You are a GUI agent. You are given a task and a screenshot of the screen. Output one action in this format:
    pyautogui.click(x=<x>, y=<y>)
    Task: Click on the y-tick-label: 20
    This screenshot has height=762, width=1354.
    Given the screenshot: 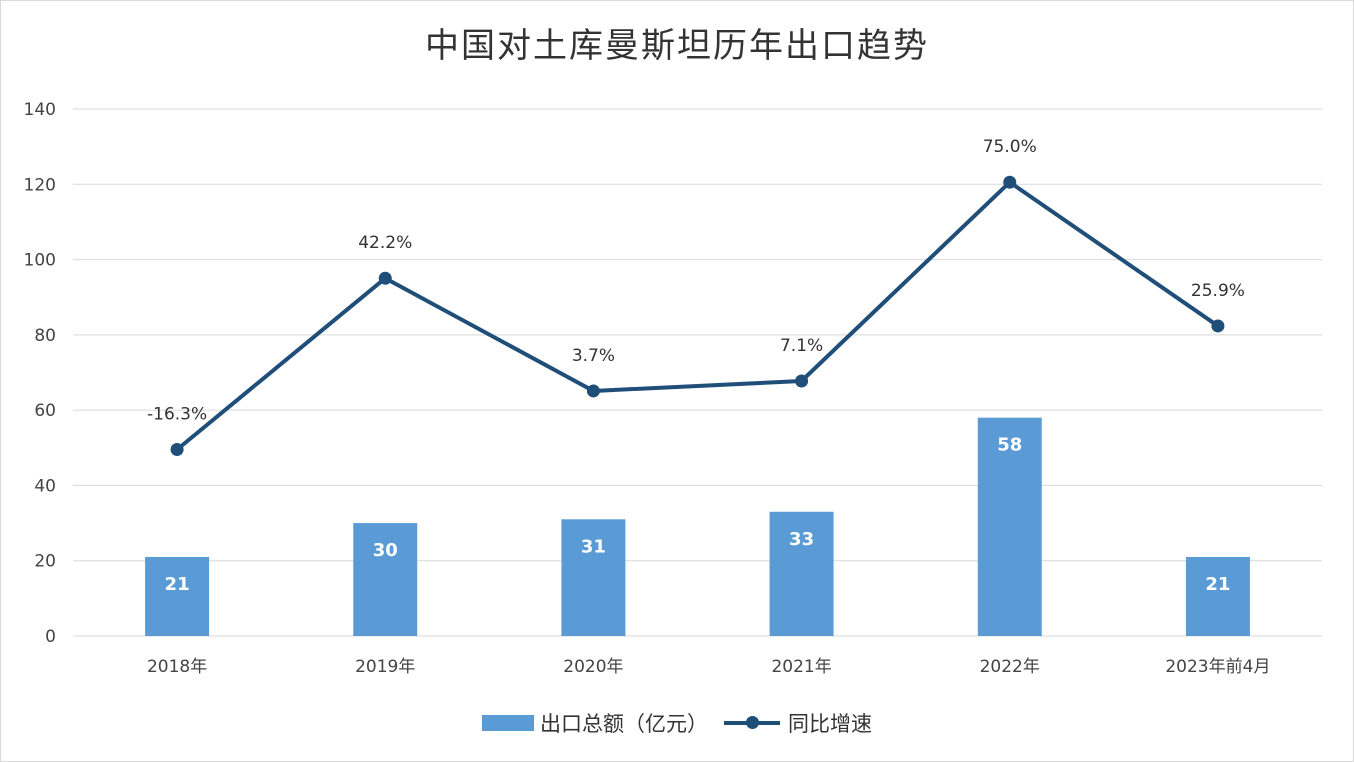 What is the action you would take?
    pyautogui.click(x=45, y=562)
    